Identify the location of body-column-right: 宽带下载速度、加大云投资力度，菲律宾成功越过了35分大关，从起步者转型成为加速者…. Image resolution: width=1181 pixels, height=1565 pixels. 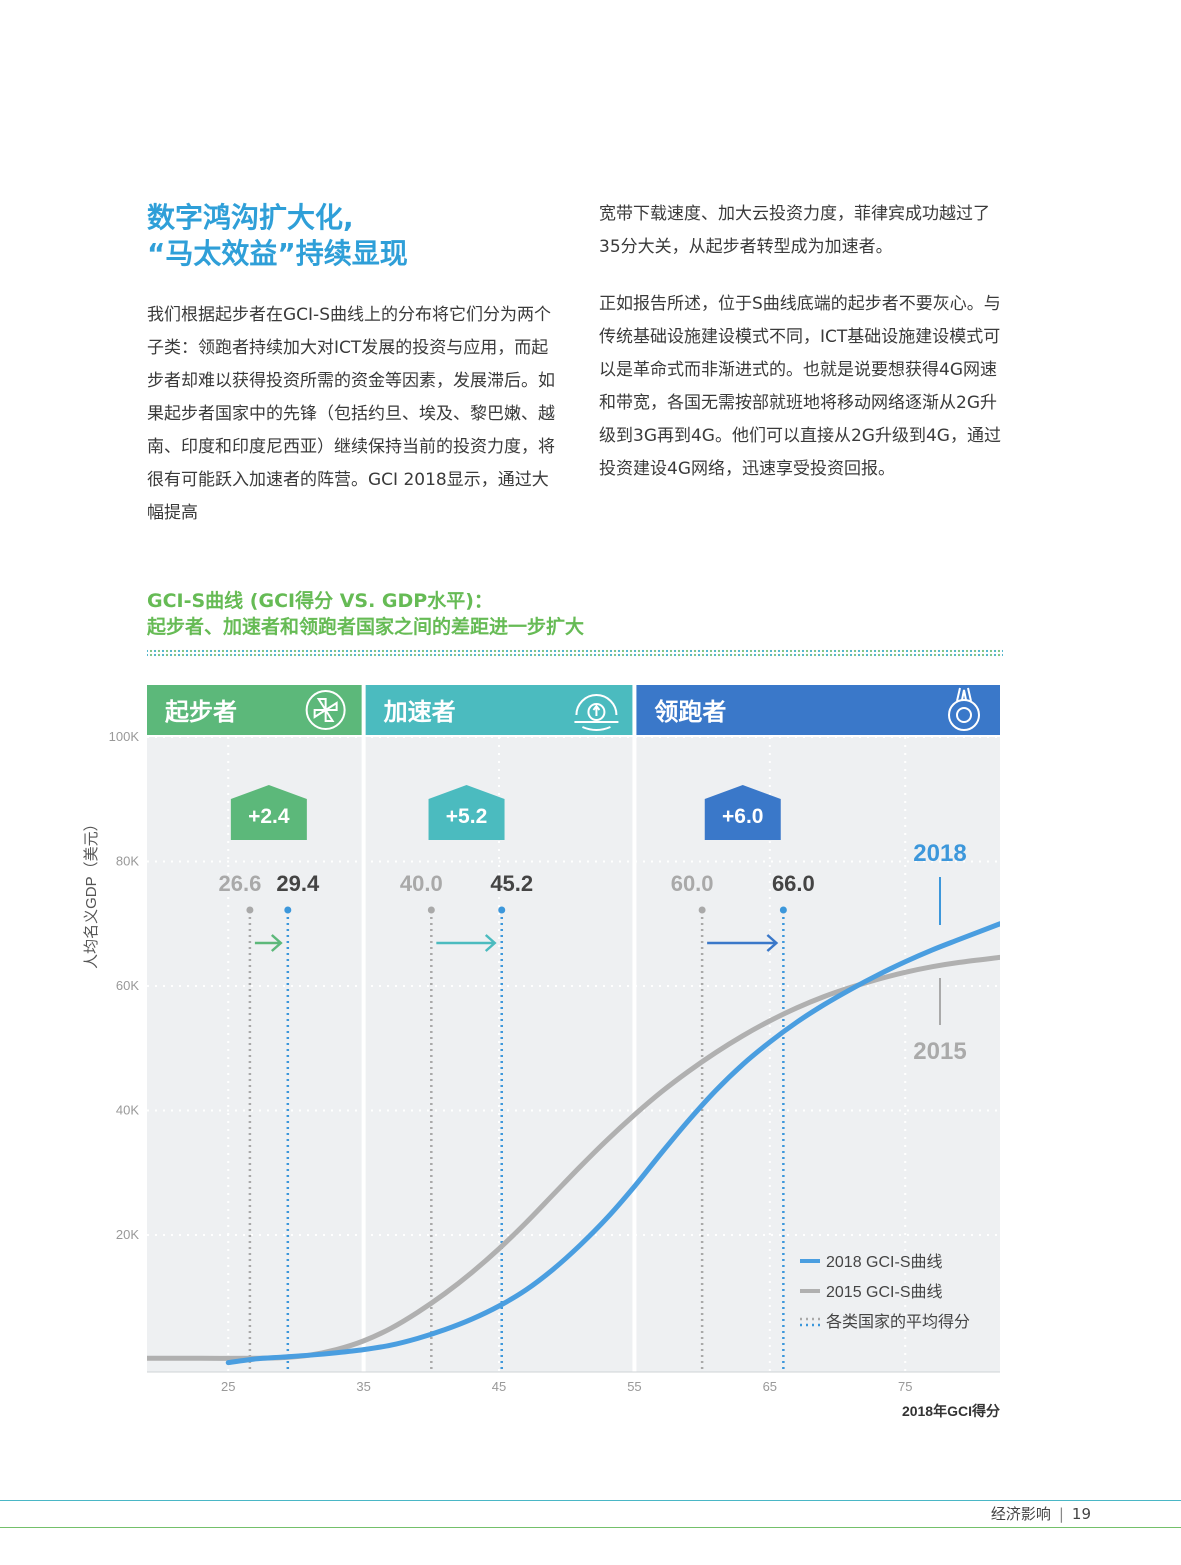
(803, 354).